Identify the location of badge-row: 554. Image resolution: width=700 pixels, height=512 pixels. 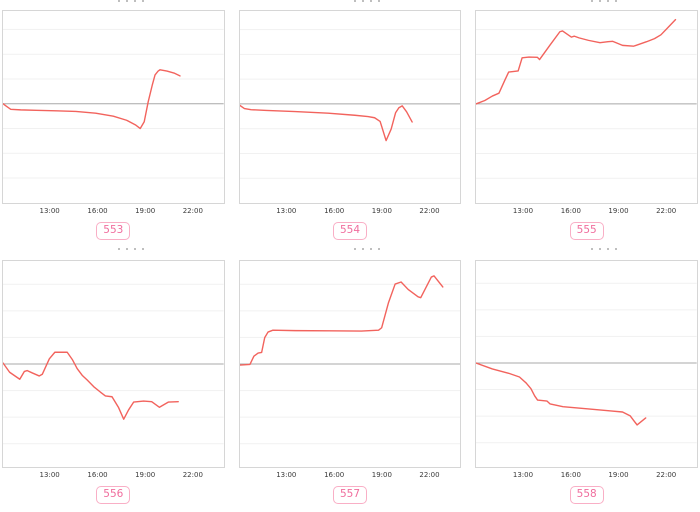
(350, 233).